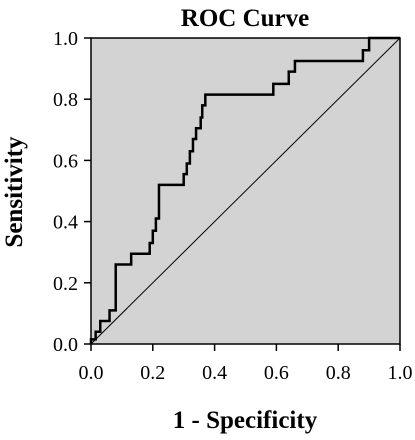  I want to click on y-tick-label: 1.0, so click(65, 39).